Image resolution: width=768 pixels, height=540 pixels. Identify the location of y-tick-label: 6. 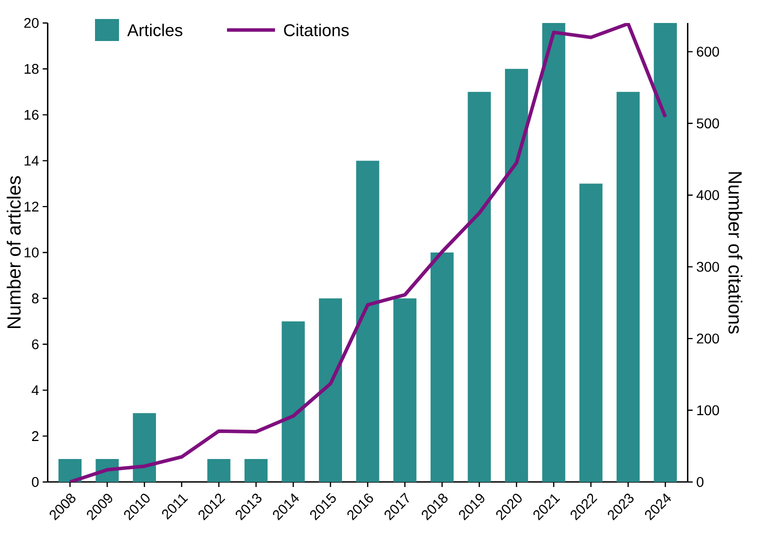
(35, 344).